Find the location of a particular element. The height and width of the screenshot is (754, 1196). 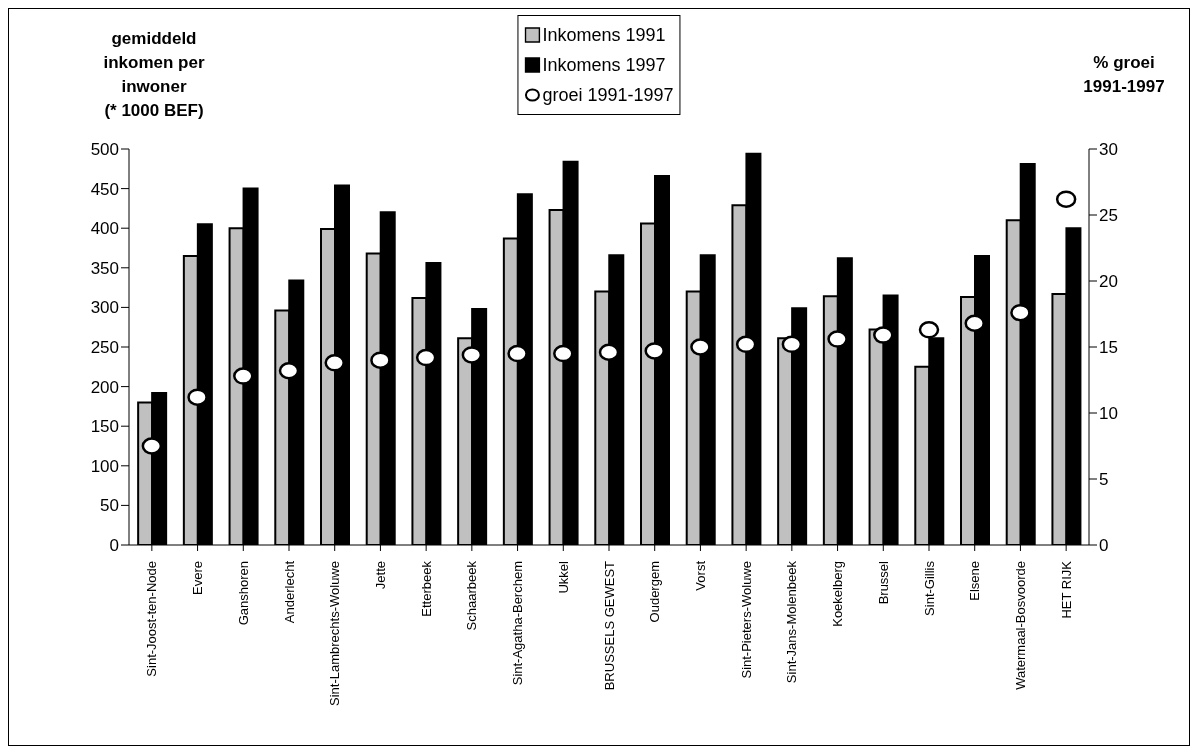

x-tick-label: Koekelberg is located at coordinates (838, 594).